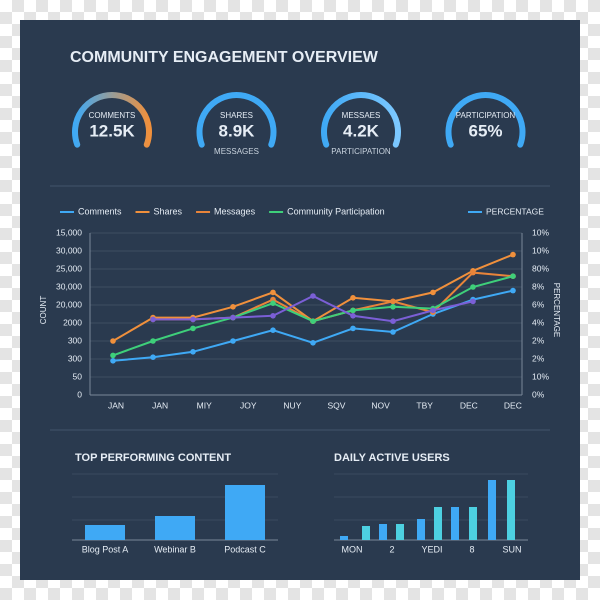 Image resolution: width=600 pixels, height=600 pixels. I want to click on x-tick-label: 2, so click(391, 549).